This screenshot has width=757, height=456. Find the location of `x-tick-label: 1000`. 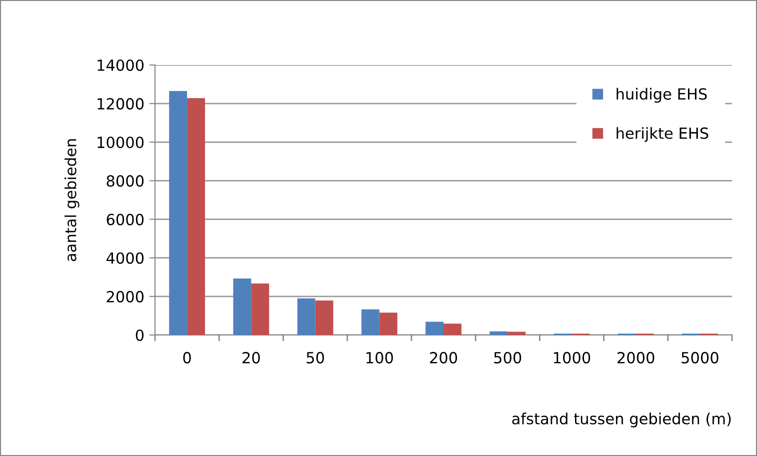

x-tick-label: 1000 is located at coordinates (572, 358).